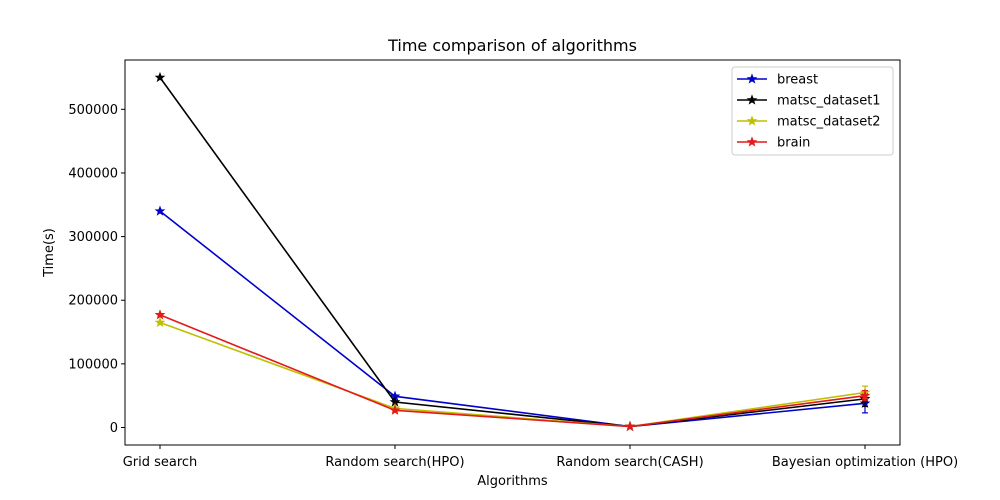 The height and width of the screenshot is (500, 1000). I want to click on x-tick-label: Random search(CASH), so click(629, 462).